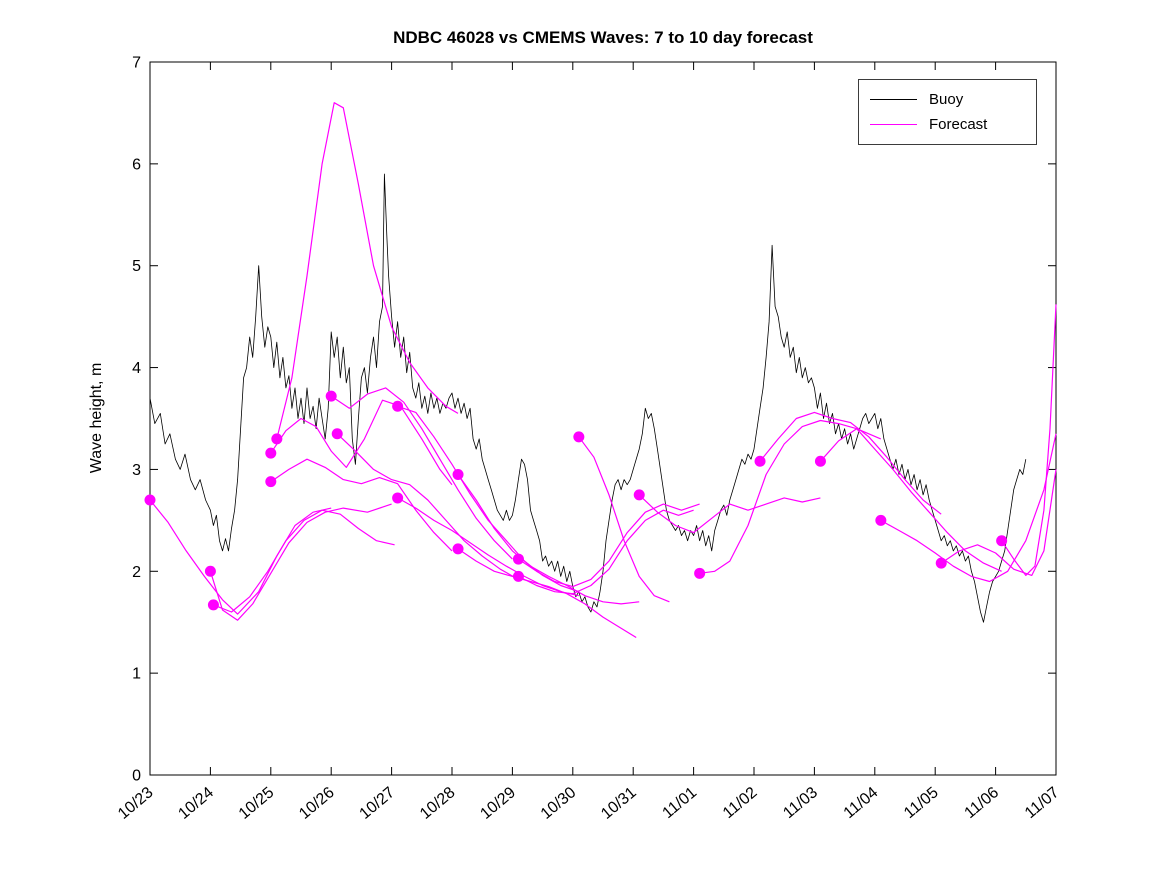 The width and height of the screenshot is (1167, 875). I want to click on y-tick-label: 0, so click(136, 776).